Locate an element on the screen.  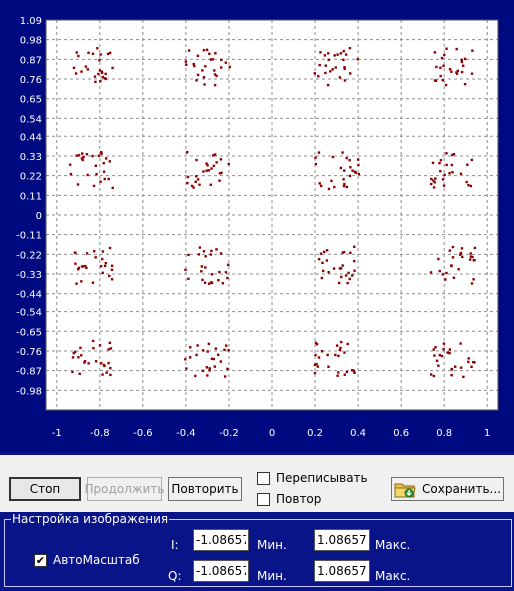
autoscale-label: АвтоМасштаб is located at coordinates (96, 560).